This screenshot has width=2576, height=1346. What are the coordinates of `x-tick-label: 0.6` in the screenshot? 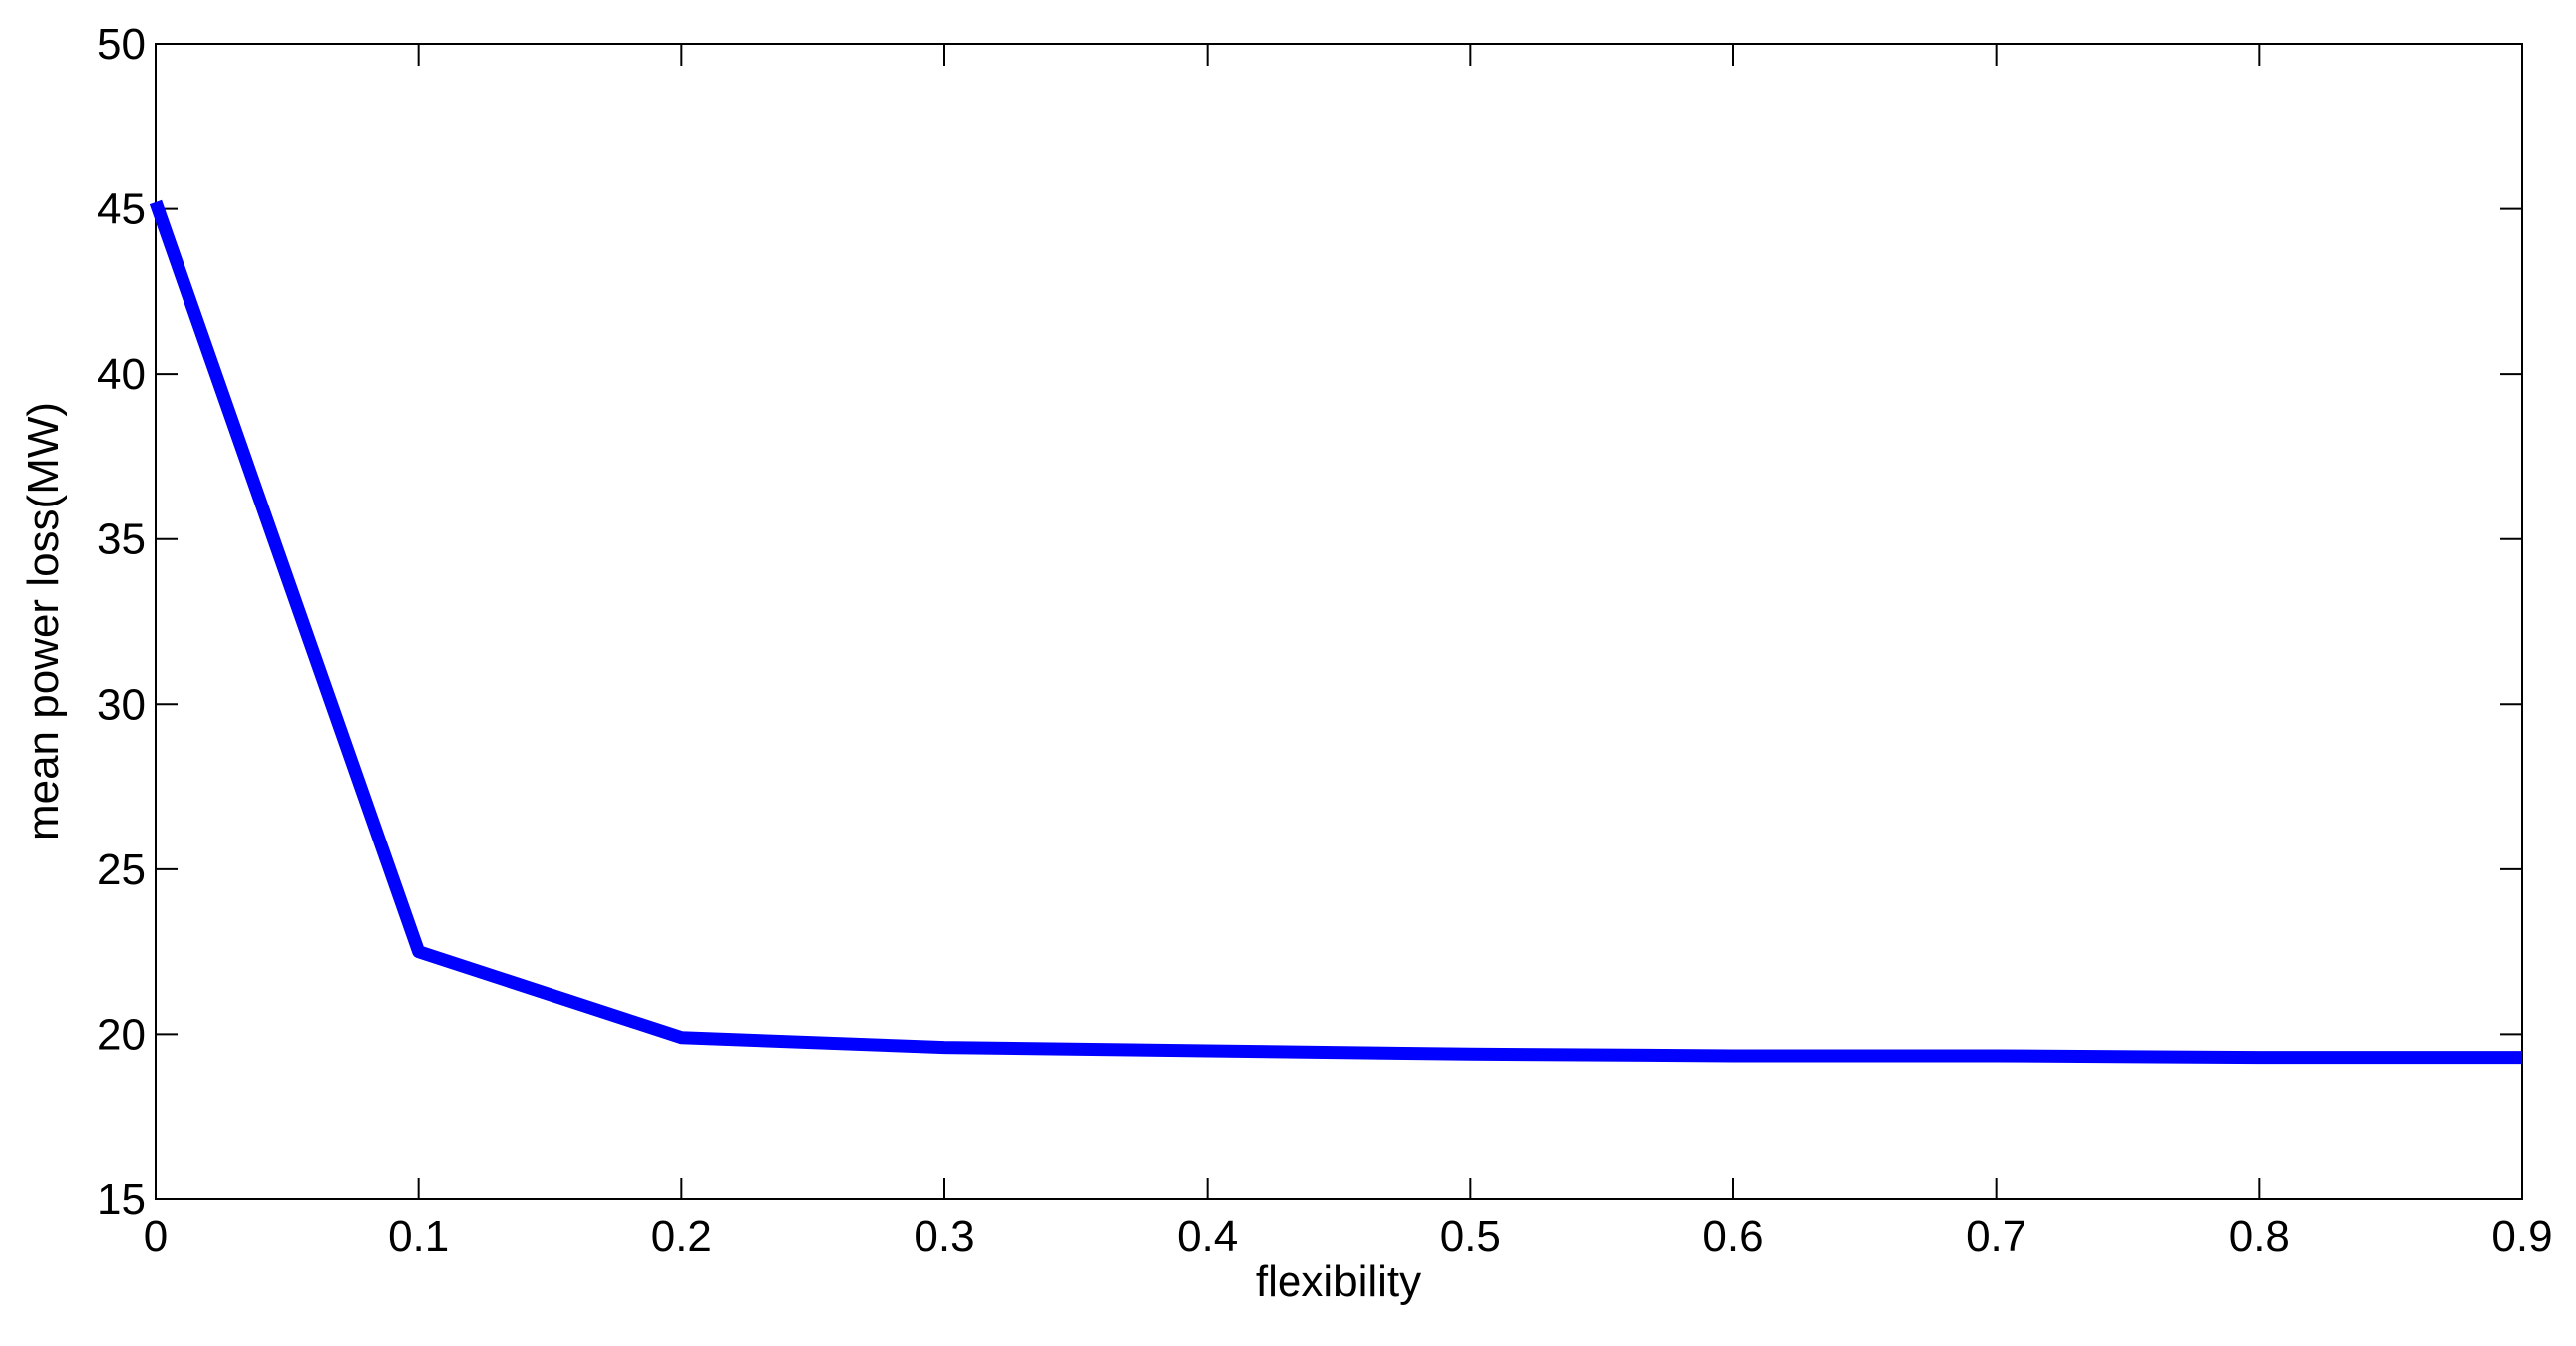 It's located at (1732, 1236).